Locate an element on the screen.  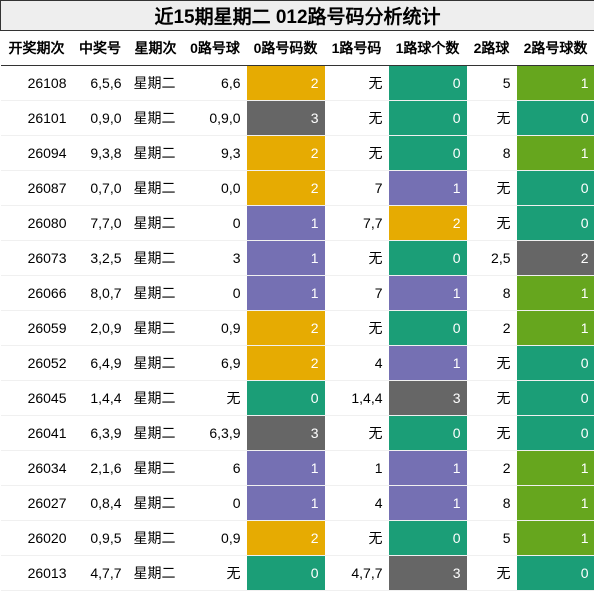
cell: 0,9 is located at coordinates (215, 538).